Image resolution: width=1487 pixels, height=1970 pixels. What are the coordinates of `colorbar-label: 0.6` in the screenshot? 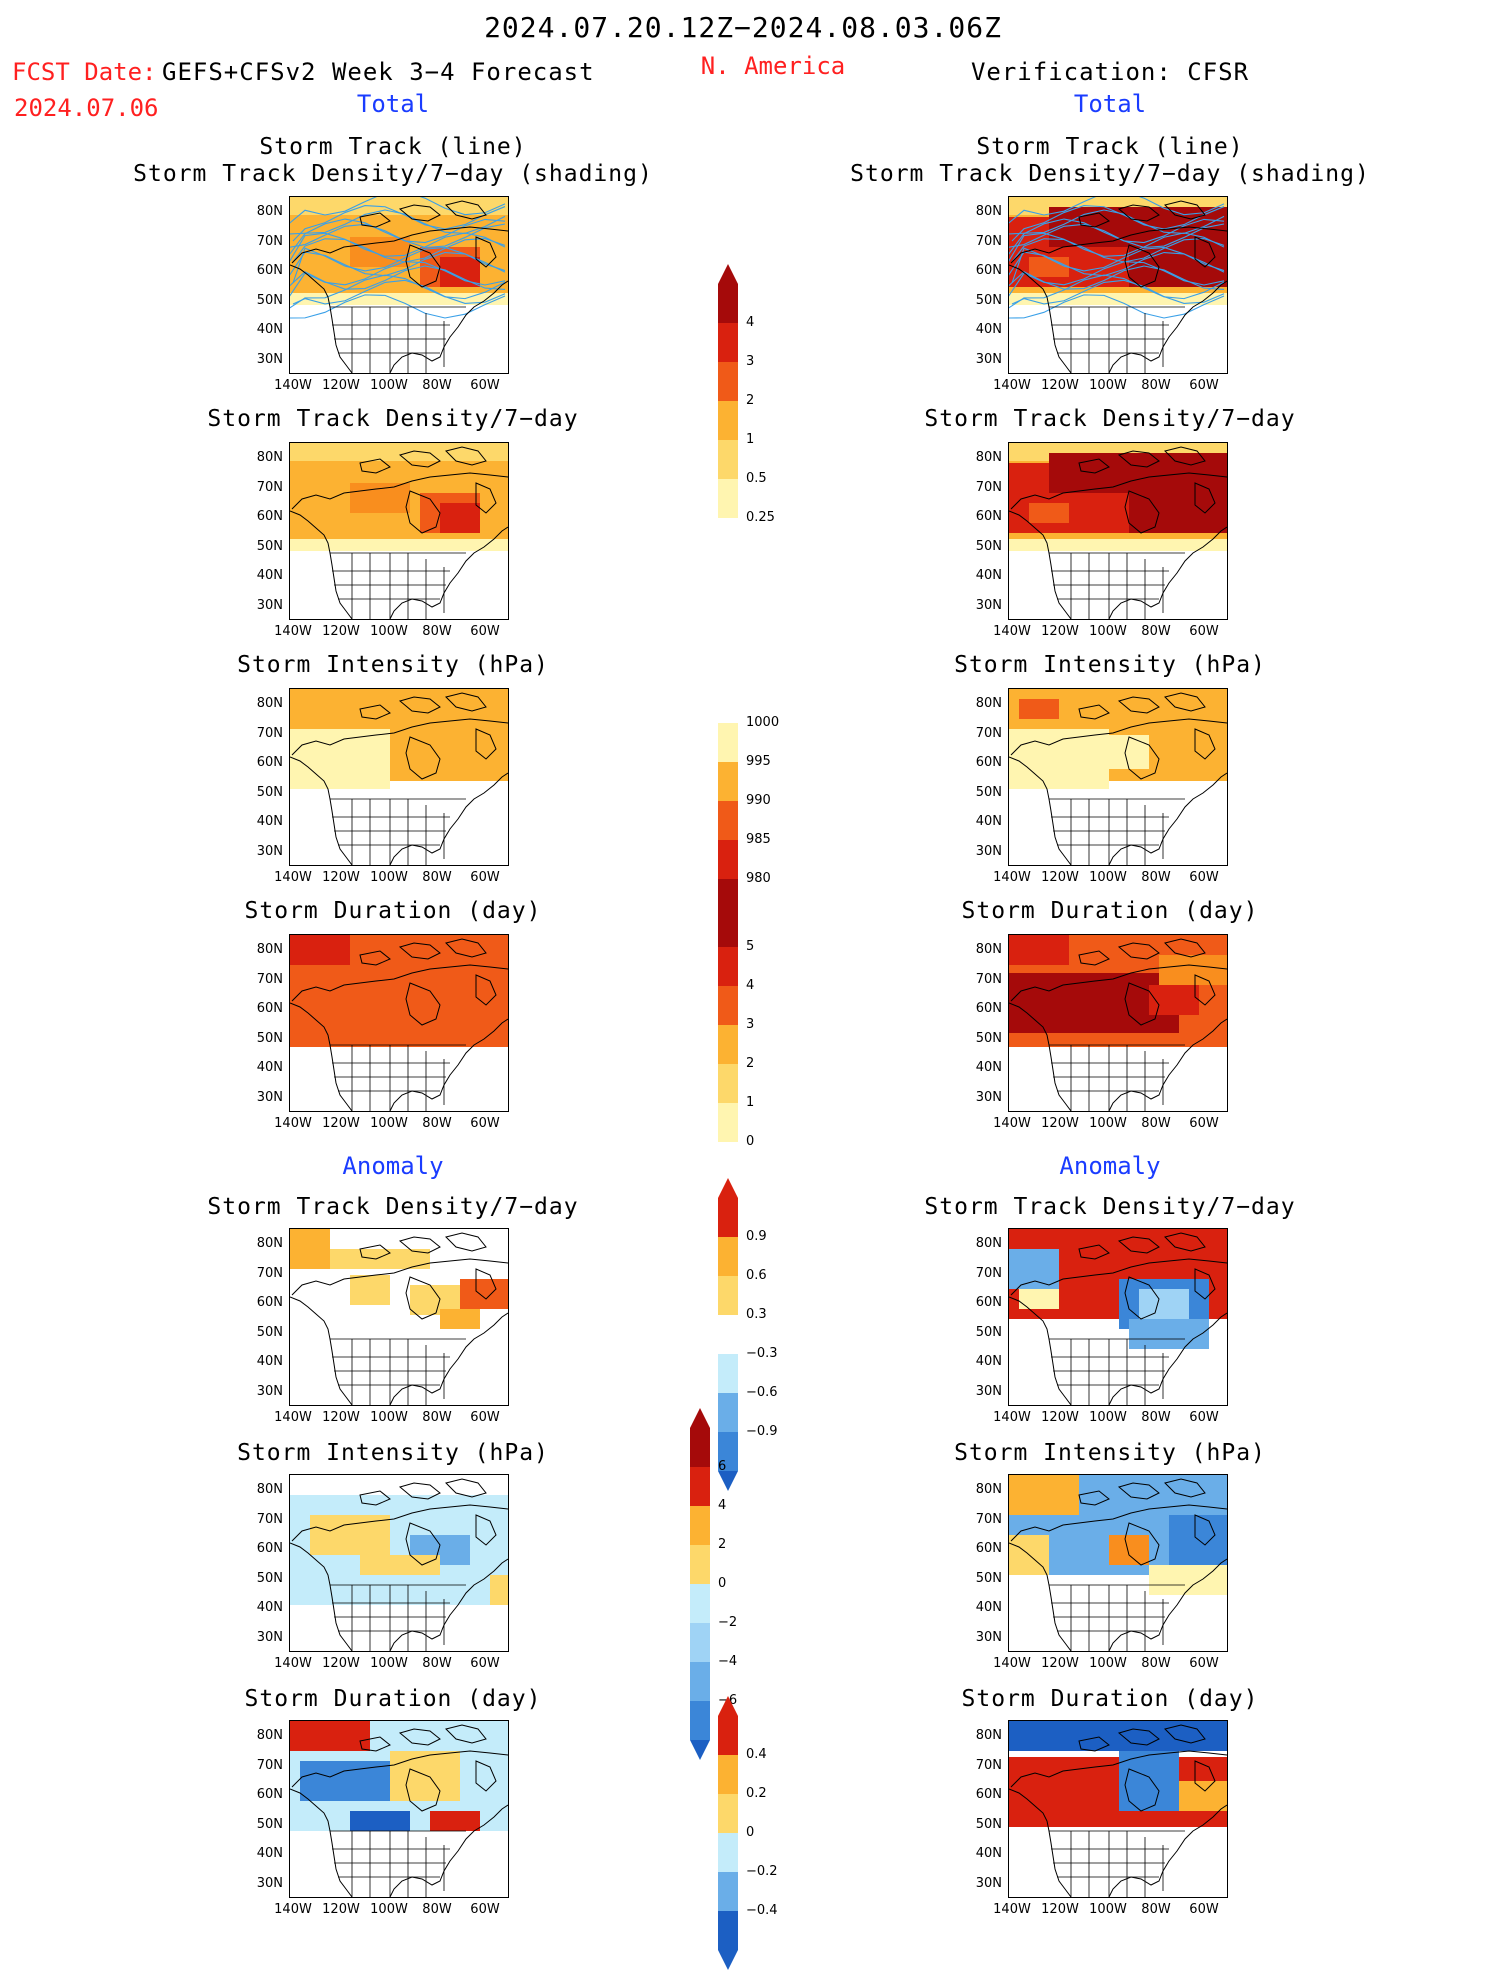 It's located at (756, 1275).